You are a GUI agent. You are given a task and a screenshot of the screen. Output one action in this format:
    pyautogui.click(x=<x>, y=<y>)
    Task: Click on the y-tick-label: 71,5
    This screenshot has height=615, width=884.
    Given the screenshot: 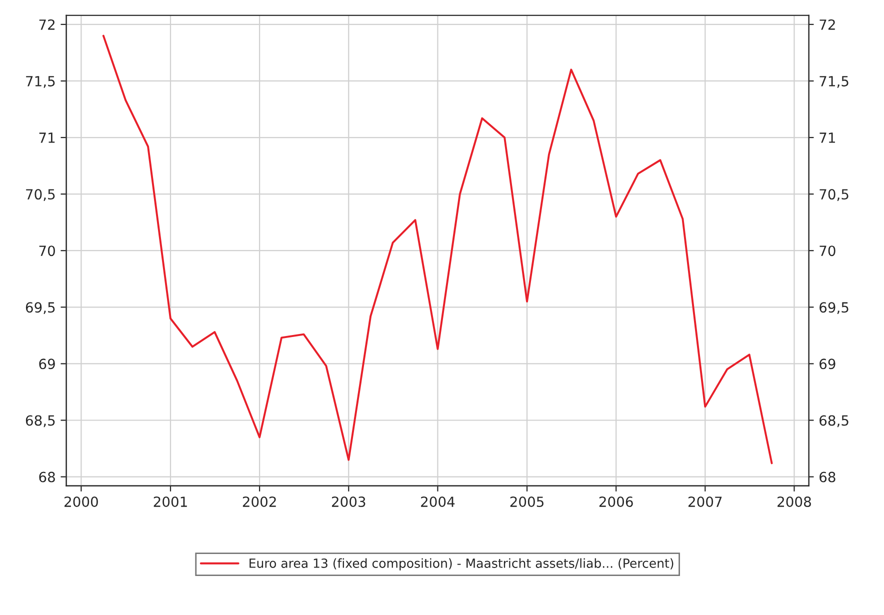 What is the action you would take?
    pyautogui.click(x=40, y=82)
    